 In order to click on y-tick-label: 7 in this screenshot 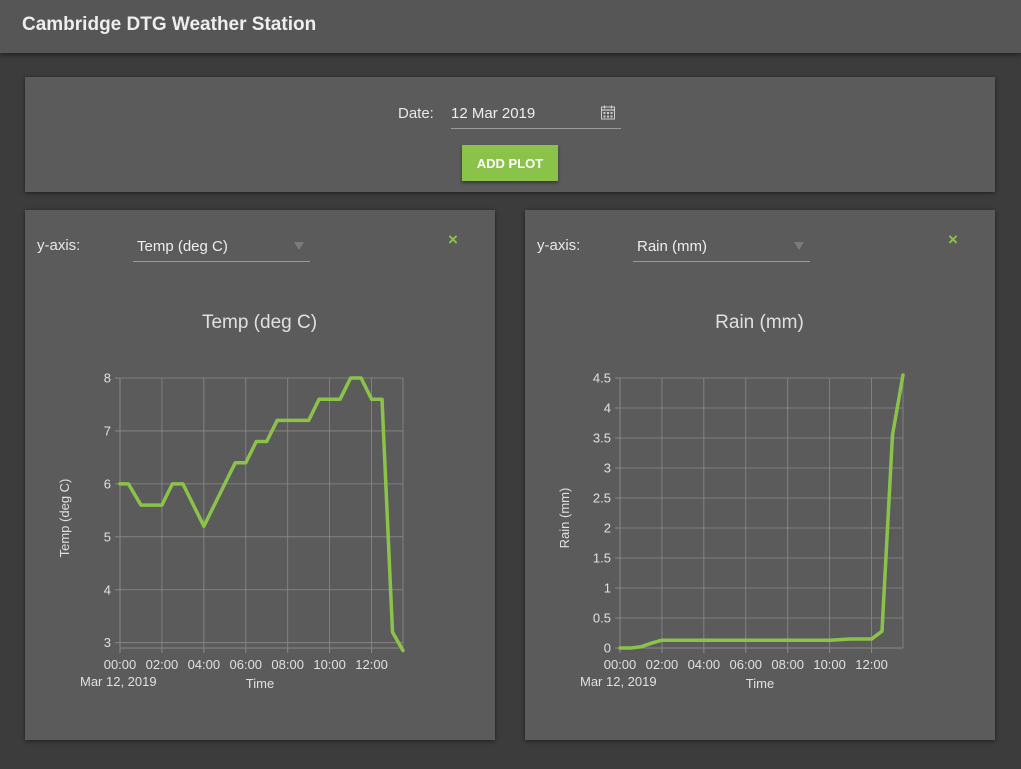, I will do `click(107, 430)`.